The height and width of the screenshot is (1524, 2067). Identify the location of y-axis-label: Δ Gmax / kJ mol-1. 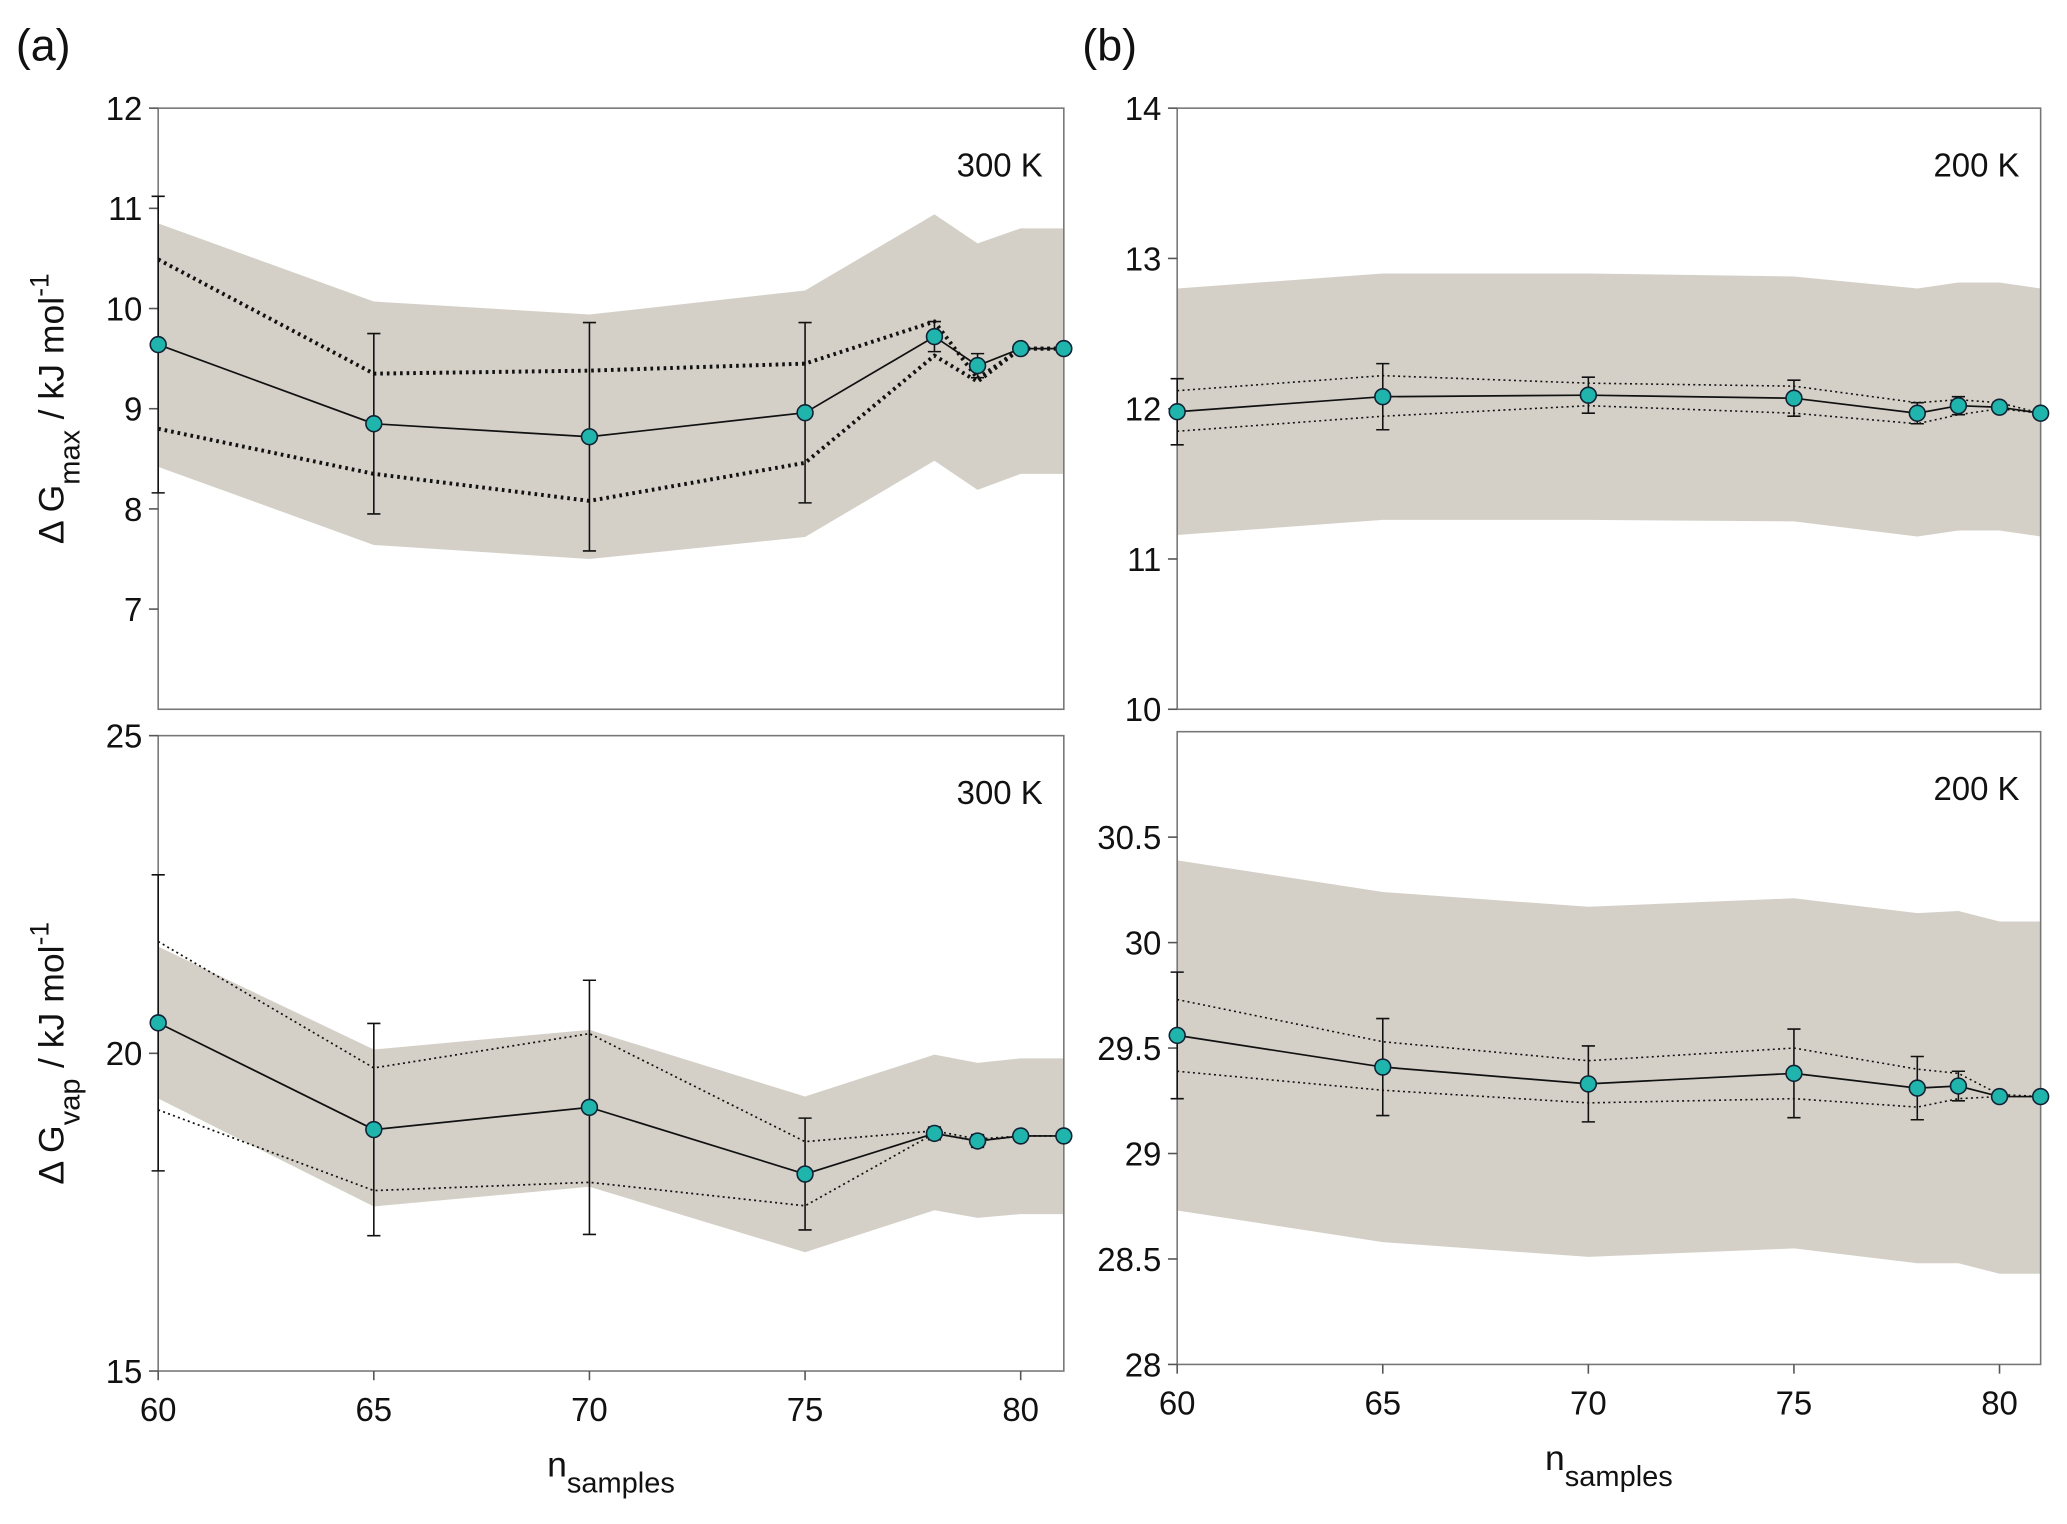
(55, 408).